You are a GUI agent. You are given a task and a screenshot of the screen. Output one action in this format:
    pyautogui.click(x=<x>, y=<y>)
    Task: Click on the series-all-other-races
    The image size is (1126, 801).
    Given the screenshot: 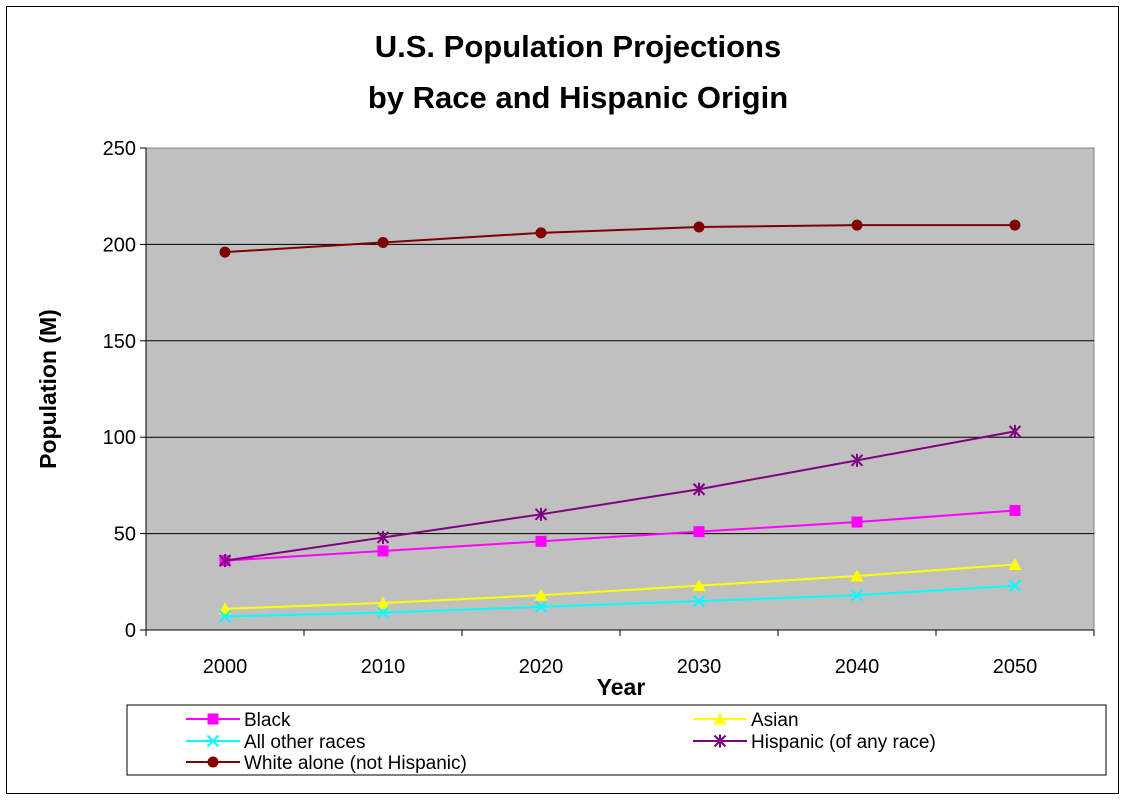 What is the action you would take?
    pyautogui.click(x=620, y=601)
    